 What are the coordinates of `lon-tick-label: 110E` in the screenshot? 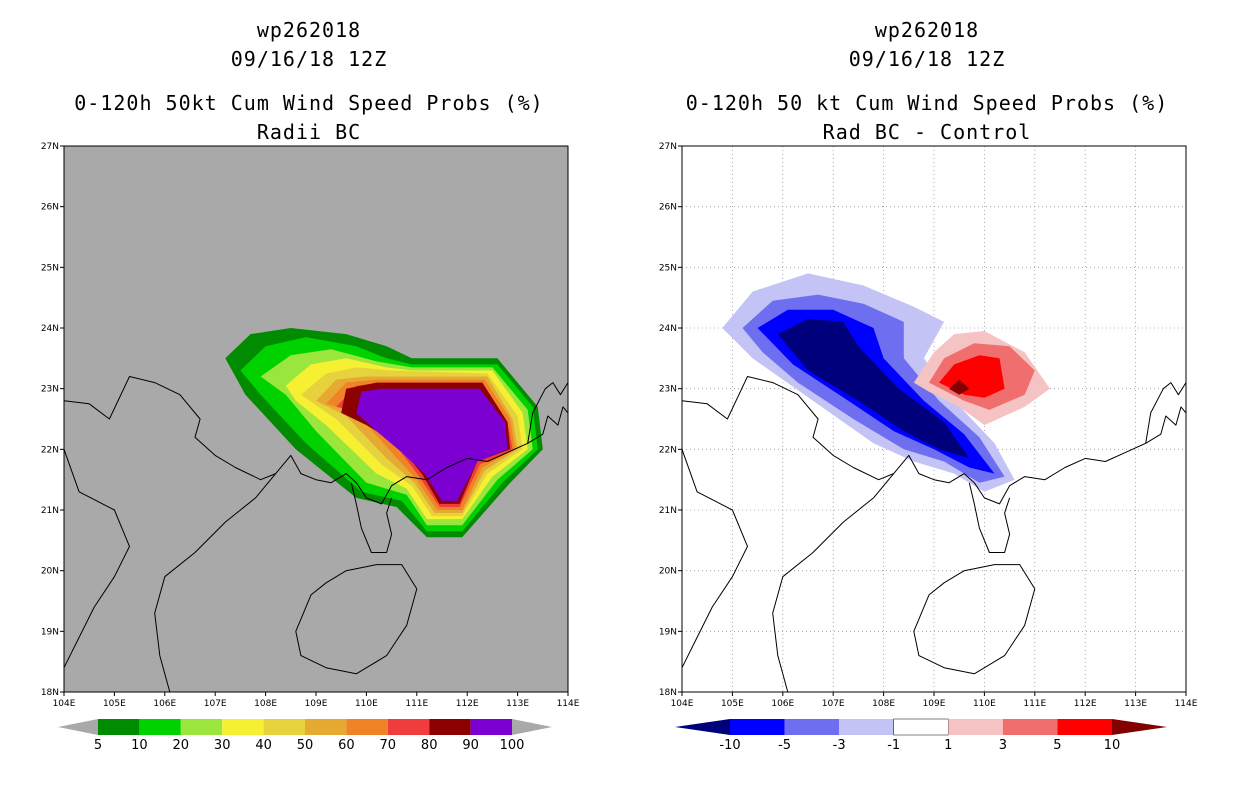 It's located at (984, 704).